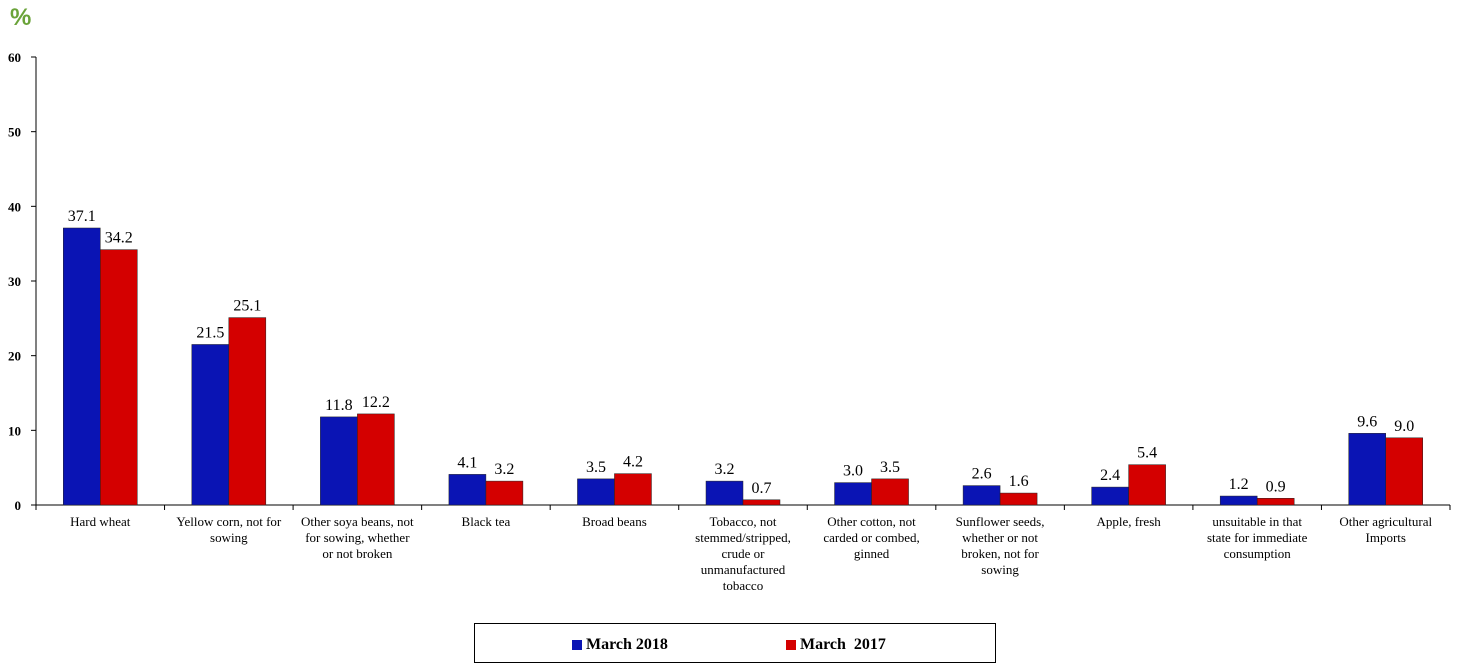  I want to click on x-category-label: Broad beans, so click(614, 521).